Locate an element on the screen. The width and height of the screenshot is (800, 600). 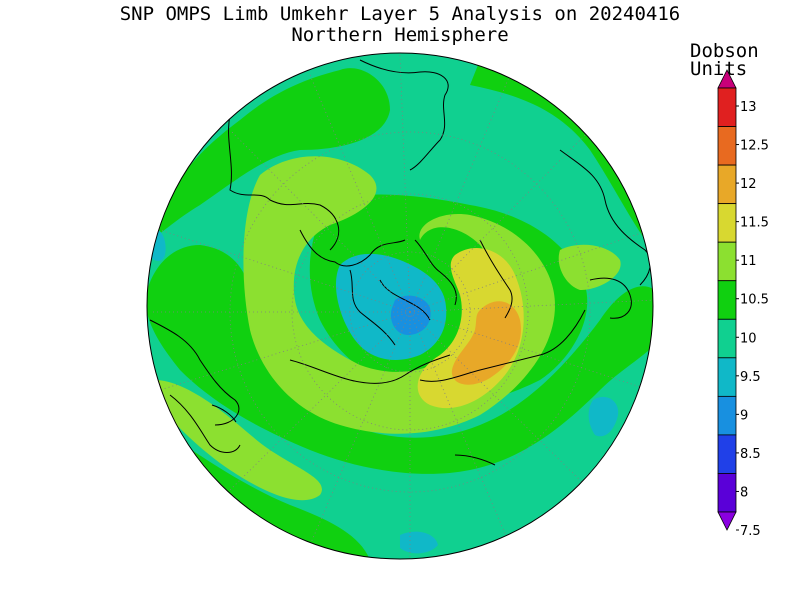
colorbar-tick-label: 10 is located at coordinates (748, 338).